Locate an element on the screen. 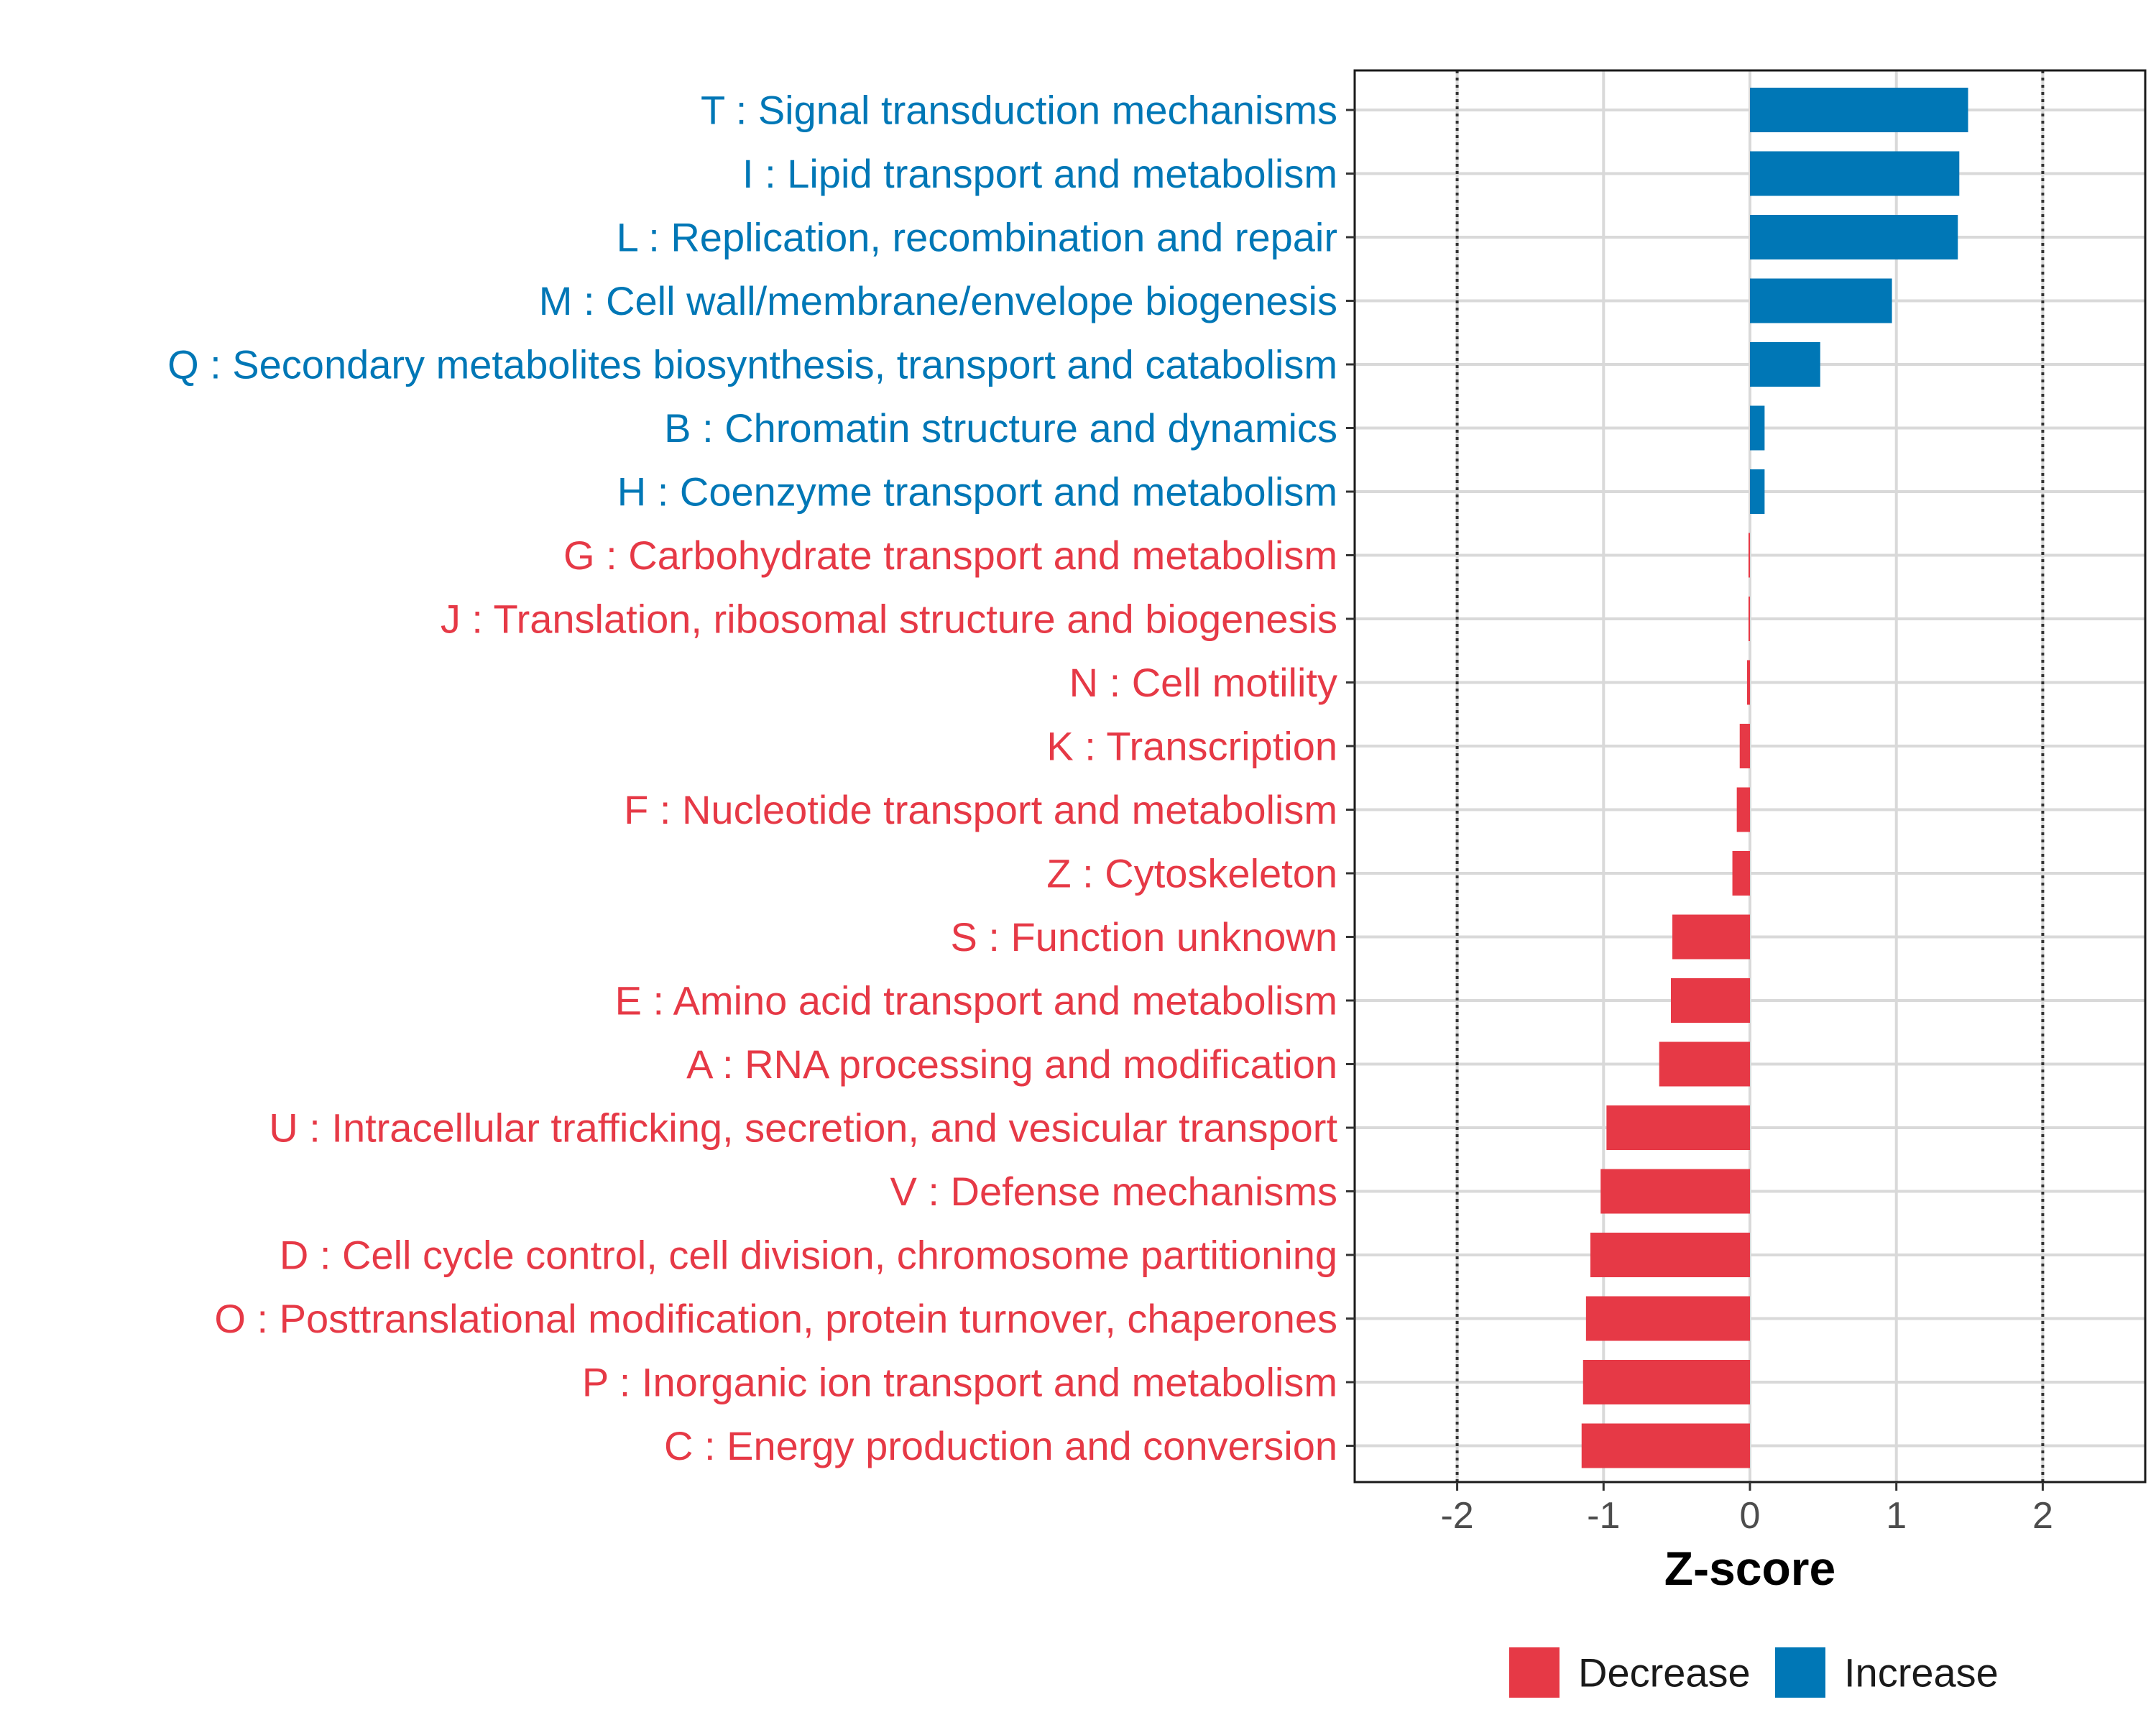  legend-label: Increase is located at coordinates (1921, 1673).